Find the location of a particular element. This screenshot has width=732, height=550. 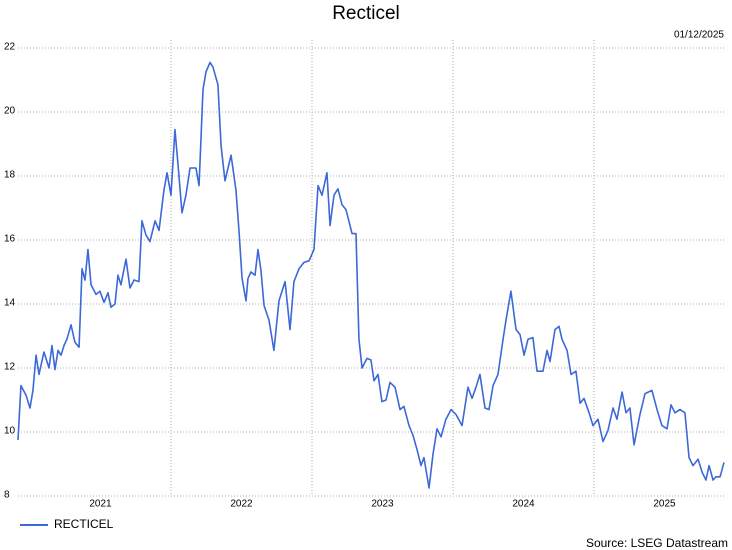

y-tick-label: 10 is located at coordinates (10, 431).